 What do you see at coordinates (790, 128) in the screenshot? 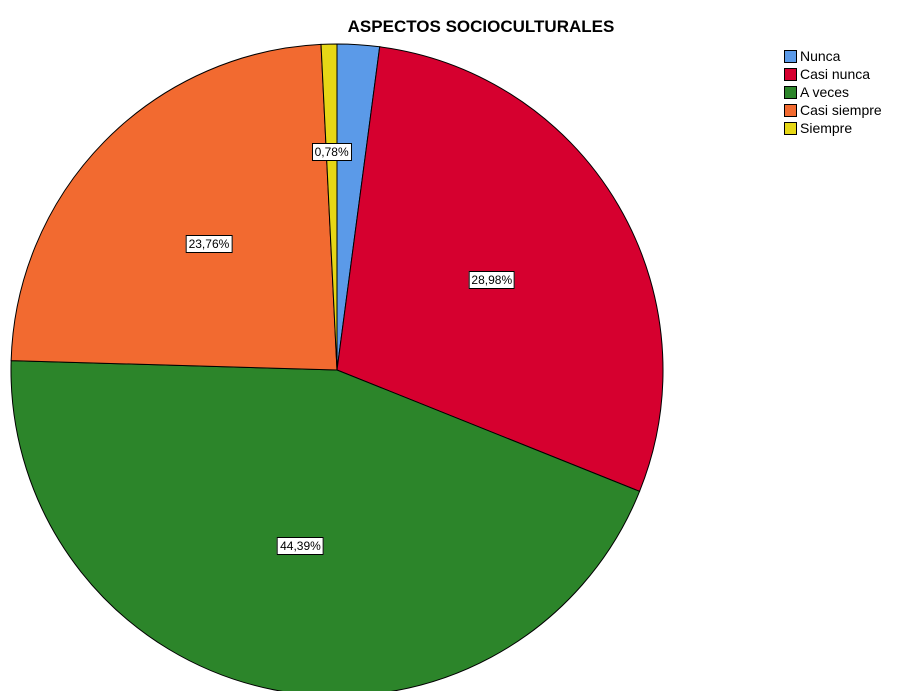
I see `legend-swatch-siempre` at bounding box center [790, 128].